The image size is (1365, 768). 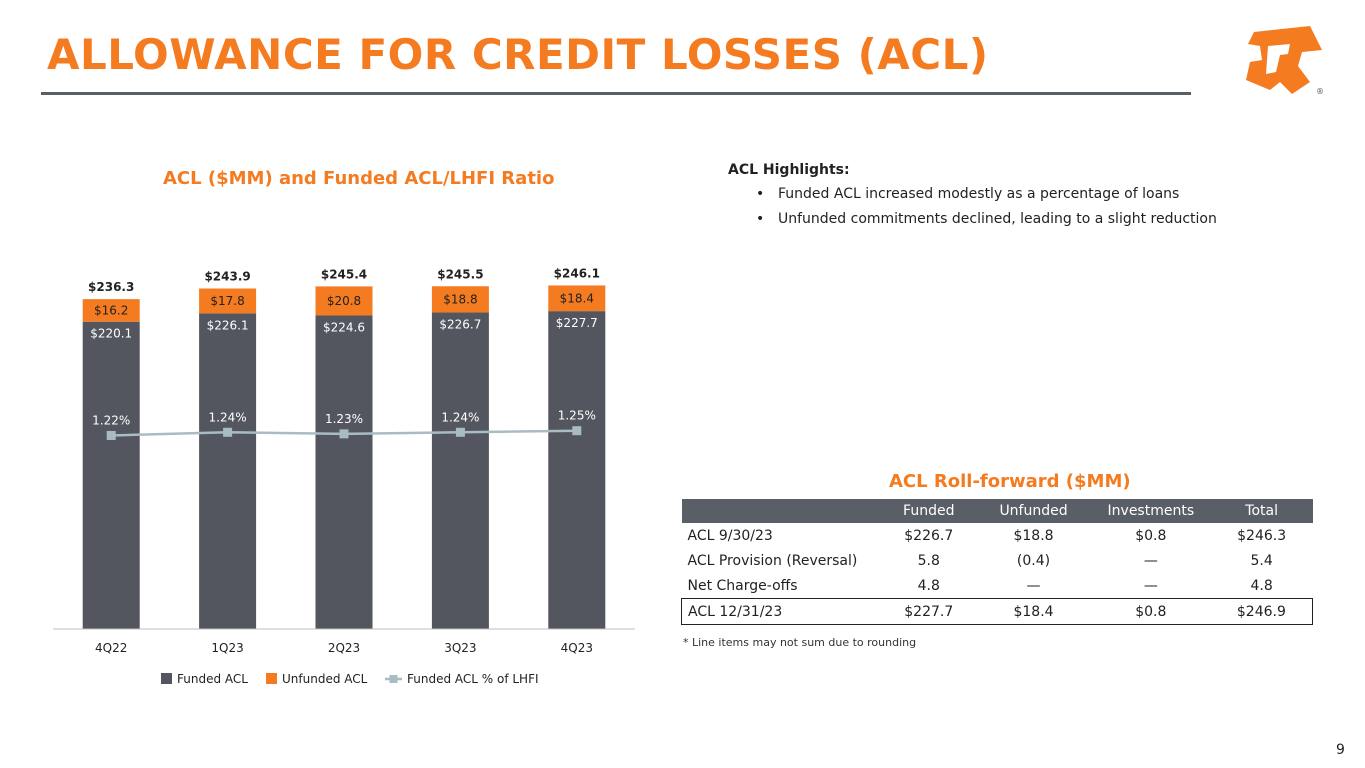 I want to click on table-cell: $226.7, so click(x=929, y=535).